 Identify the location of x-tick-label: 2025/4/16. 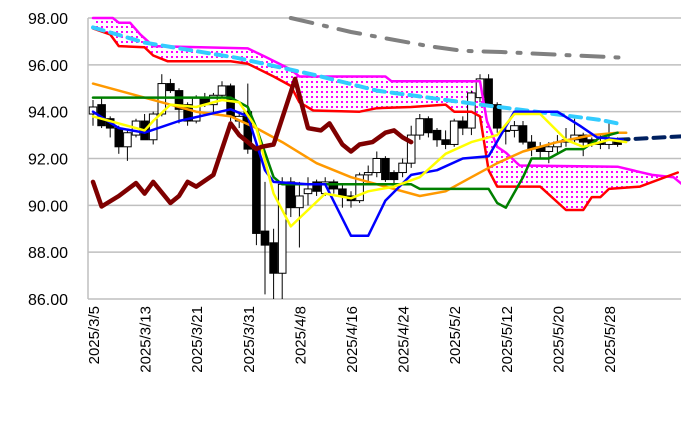
(352, 339).